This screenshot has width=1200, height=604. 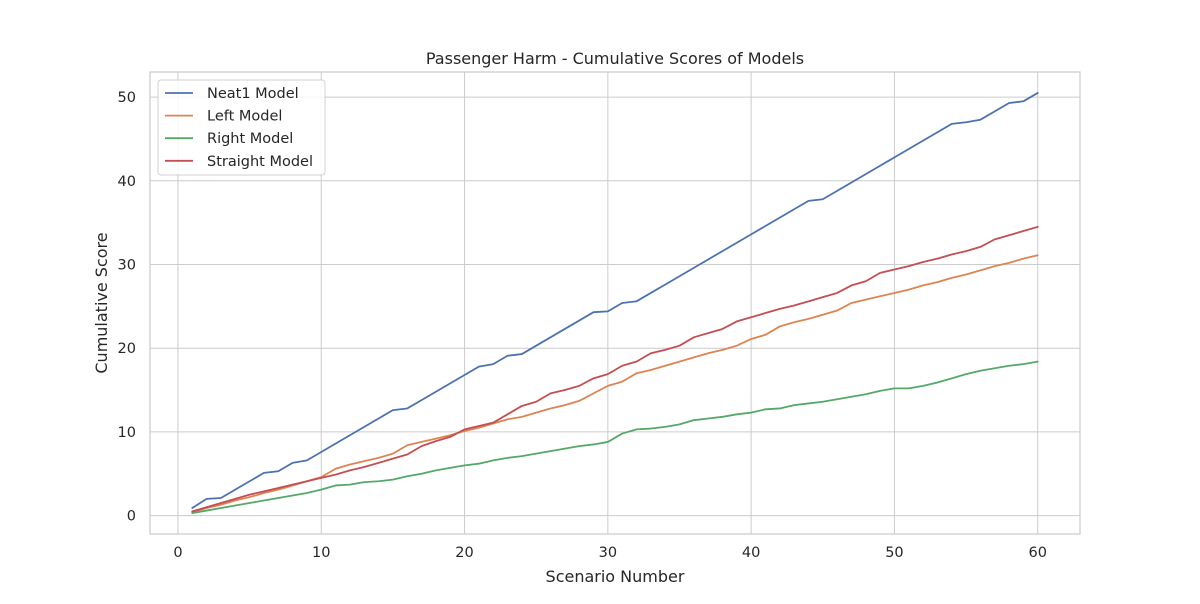 What do you see at coordinates (253, 94) in the screenshot?
I see `legend-entry-label: Neat1 Model` at bounding box center [253, 94].